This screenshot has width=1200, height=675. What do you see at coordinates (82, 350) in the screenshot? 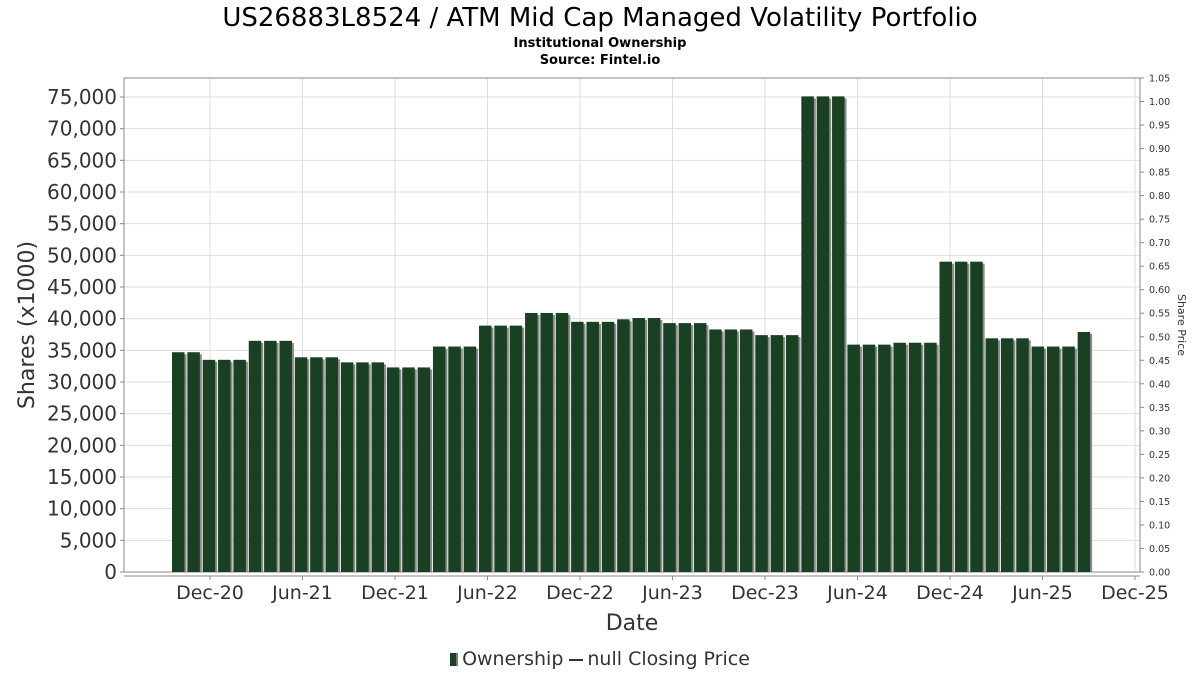
I see `y-tick-label: 35,000` at bounding box center [82, 350].